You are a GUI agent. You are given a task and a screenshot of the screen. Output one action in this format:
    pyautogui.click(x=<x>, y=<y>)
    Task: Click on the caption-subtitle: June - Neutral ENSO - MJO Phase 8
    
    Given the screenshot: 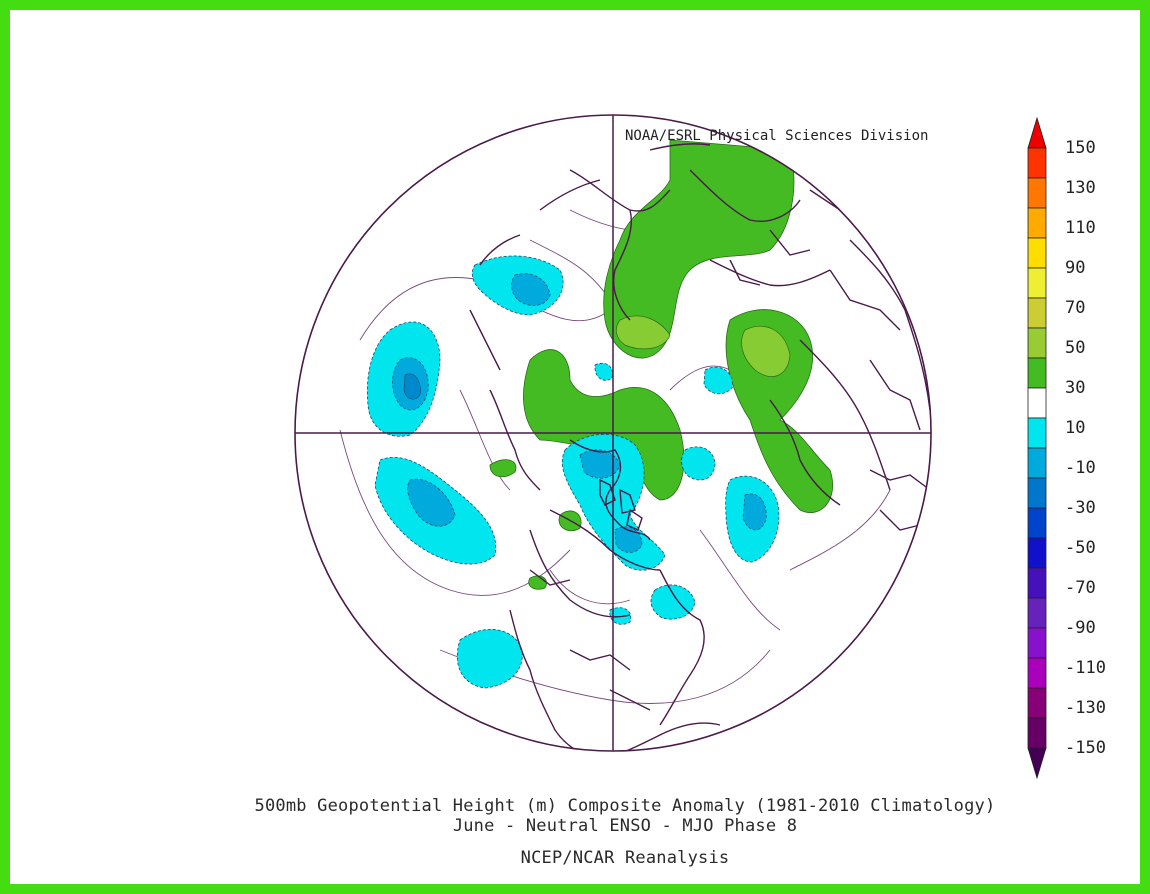 What is the action you would take?
    pyautogui.click(x=625, y=826)
    